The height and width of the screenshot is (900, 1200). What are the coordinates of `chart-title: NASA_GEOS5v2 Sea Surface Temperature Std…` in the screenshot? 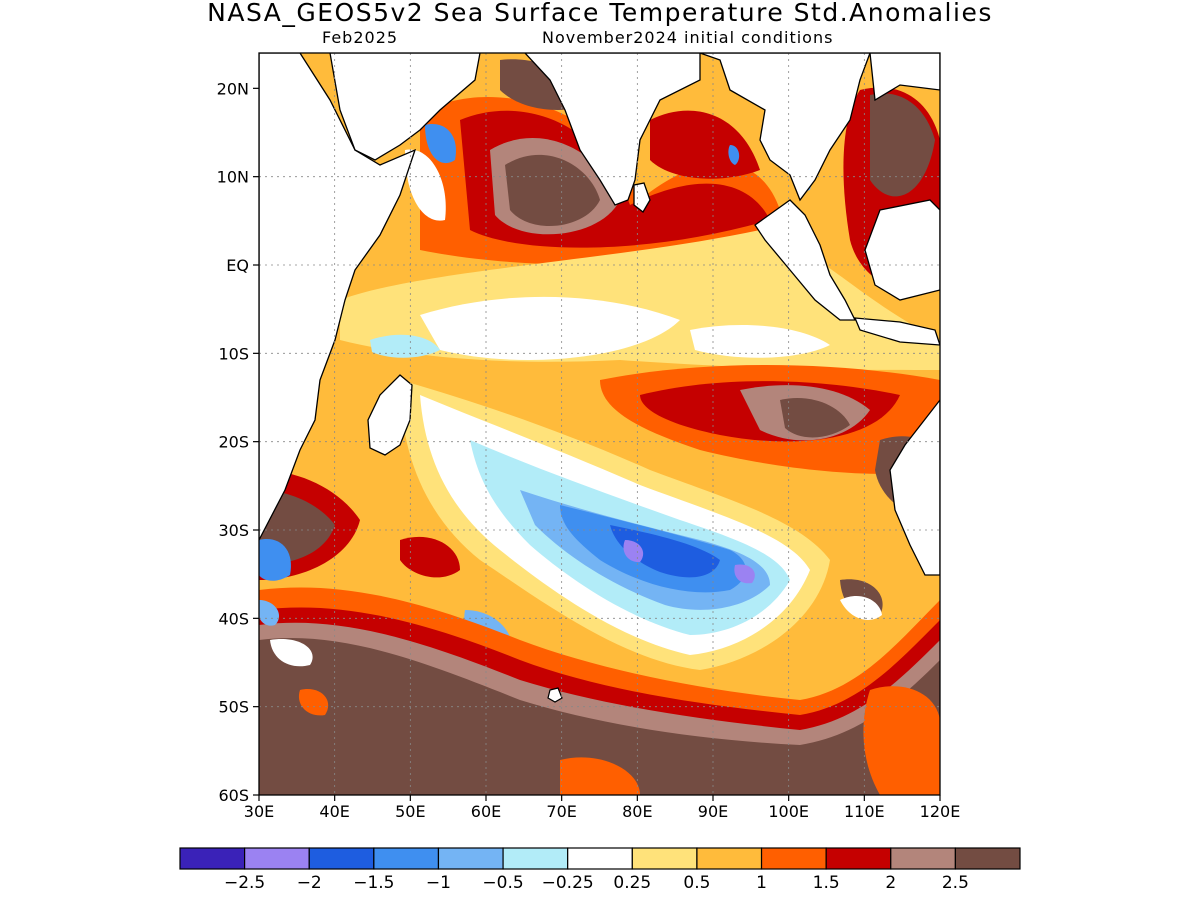 It's located at (600, 13).